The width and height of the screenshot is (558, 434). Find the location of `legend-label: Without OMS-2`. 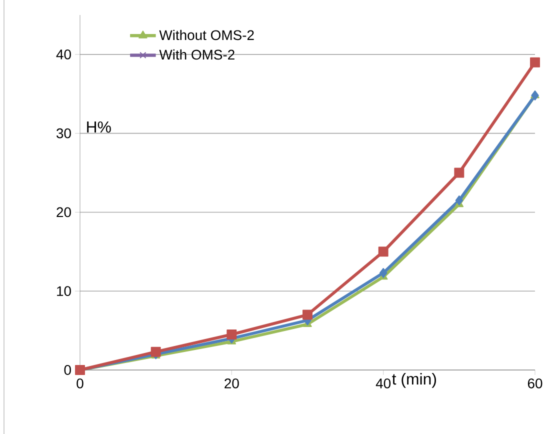

legend-label: Without OMS-2 is located at coordinates (206, 35).